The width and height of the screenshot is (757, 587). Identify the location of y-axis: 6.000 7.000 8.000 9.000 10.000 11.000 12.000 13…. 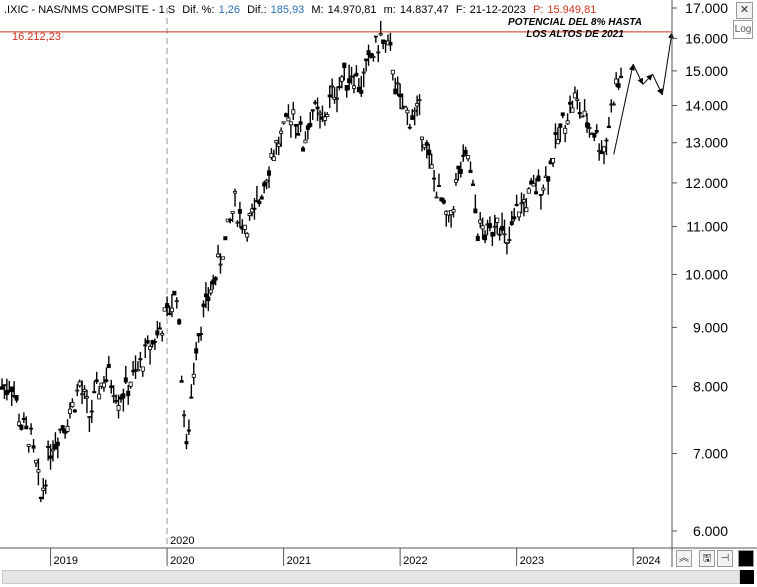
(699, 283).